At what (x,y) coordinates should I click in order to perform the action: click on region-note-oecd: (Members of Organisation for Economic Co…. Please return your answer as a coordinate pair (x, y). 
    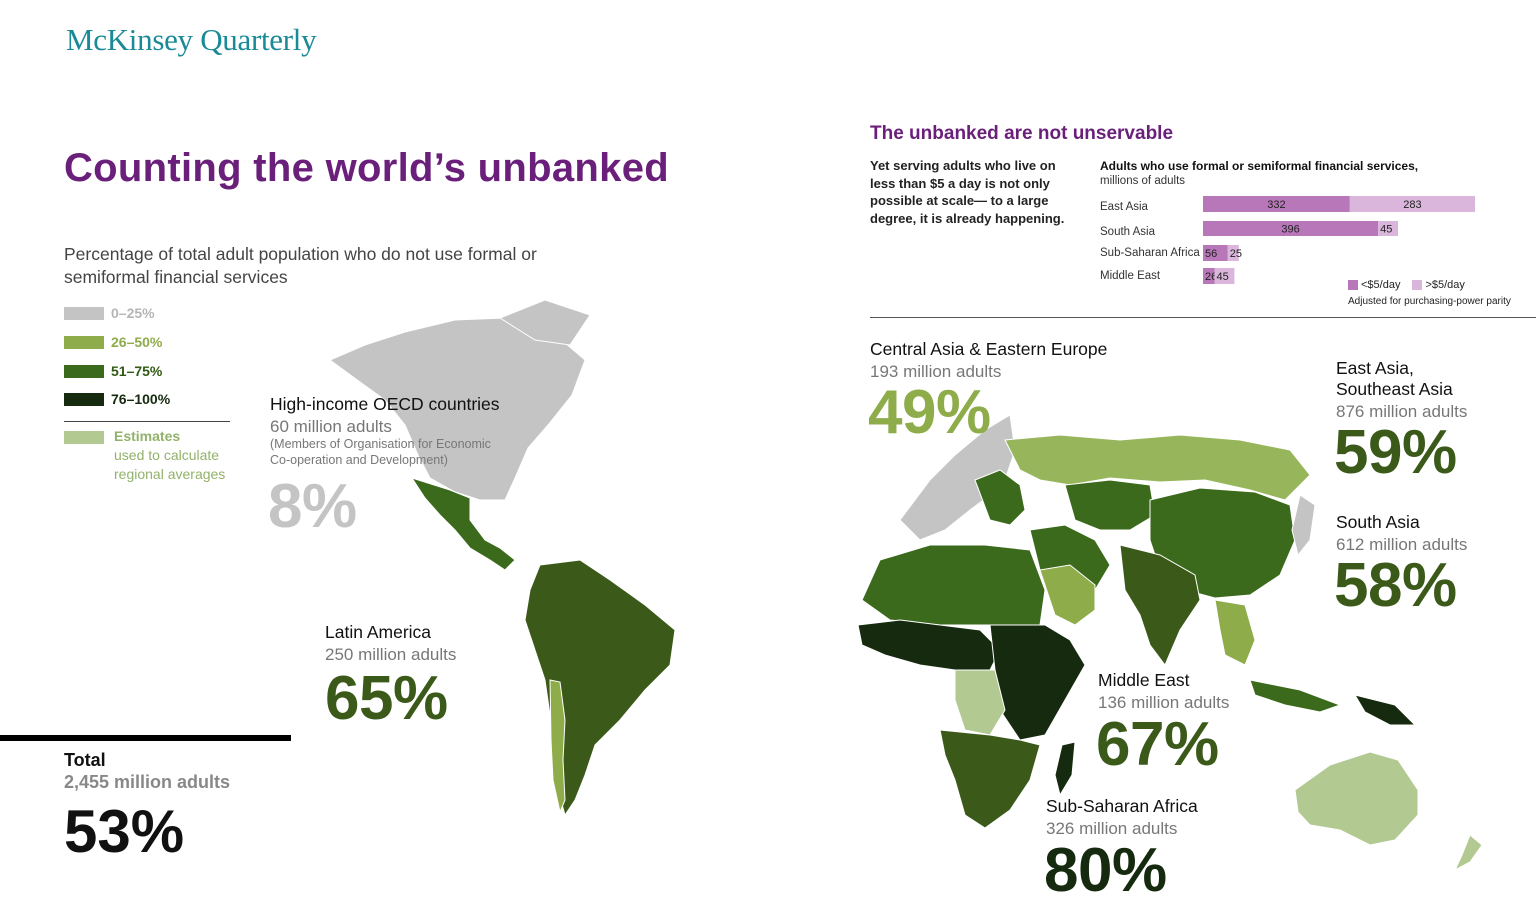
    Looking at the image, I should click on (380, 452).